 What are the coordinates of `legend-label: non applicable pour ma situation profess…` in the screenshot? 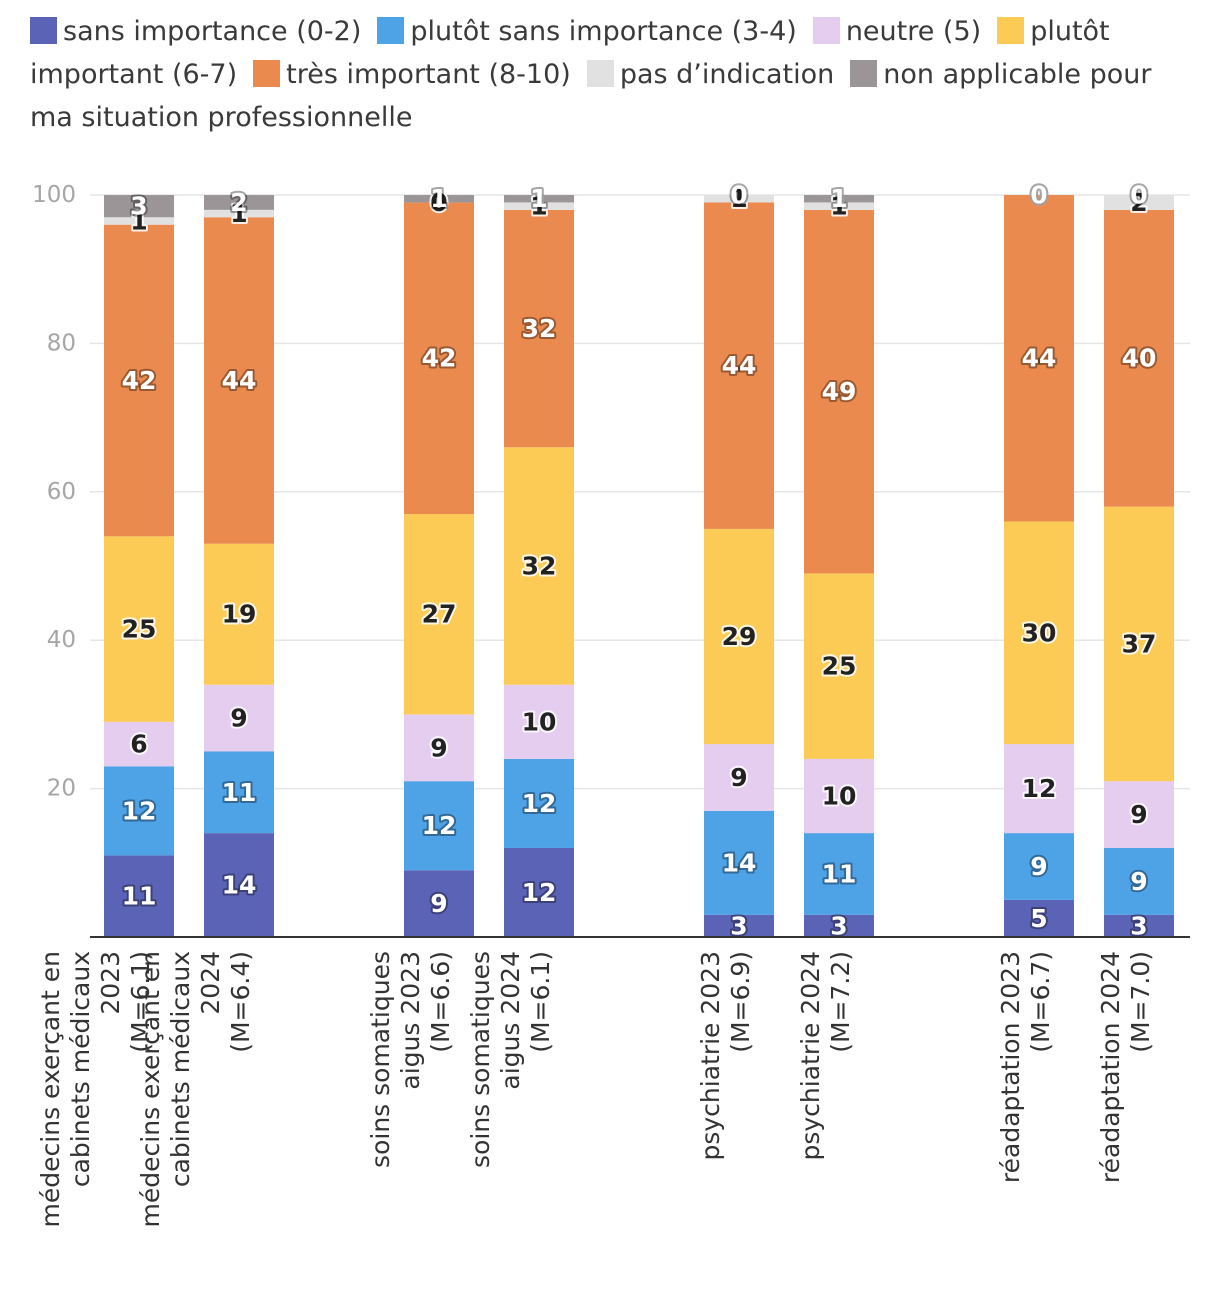 It's located at (591, 96).